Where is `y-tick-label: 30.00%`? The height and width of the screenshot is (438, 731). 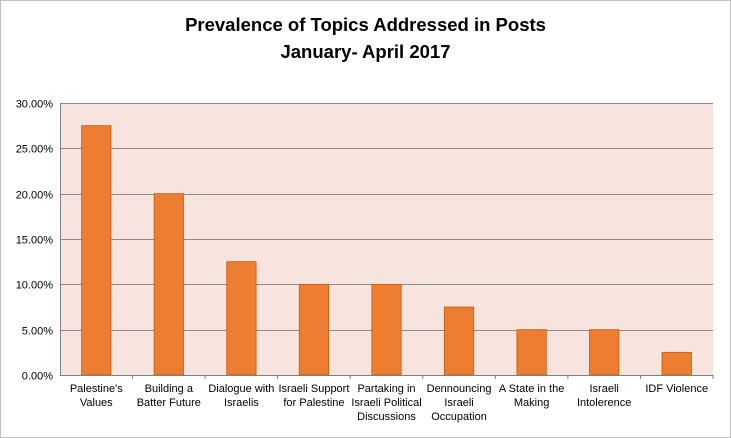
y-tick-label: 30.00% is located at coordinates (35, 105).